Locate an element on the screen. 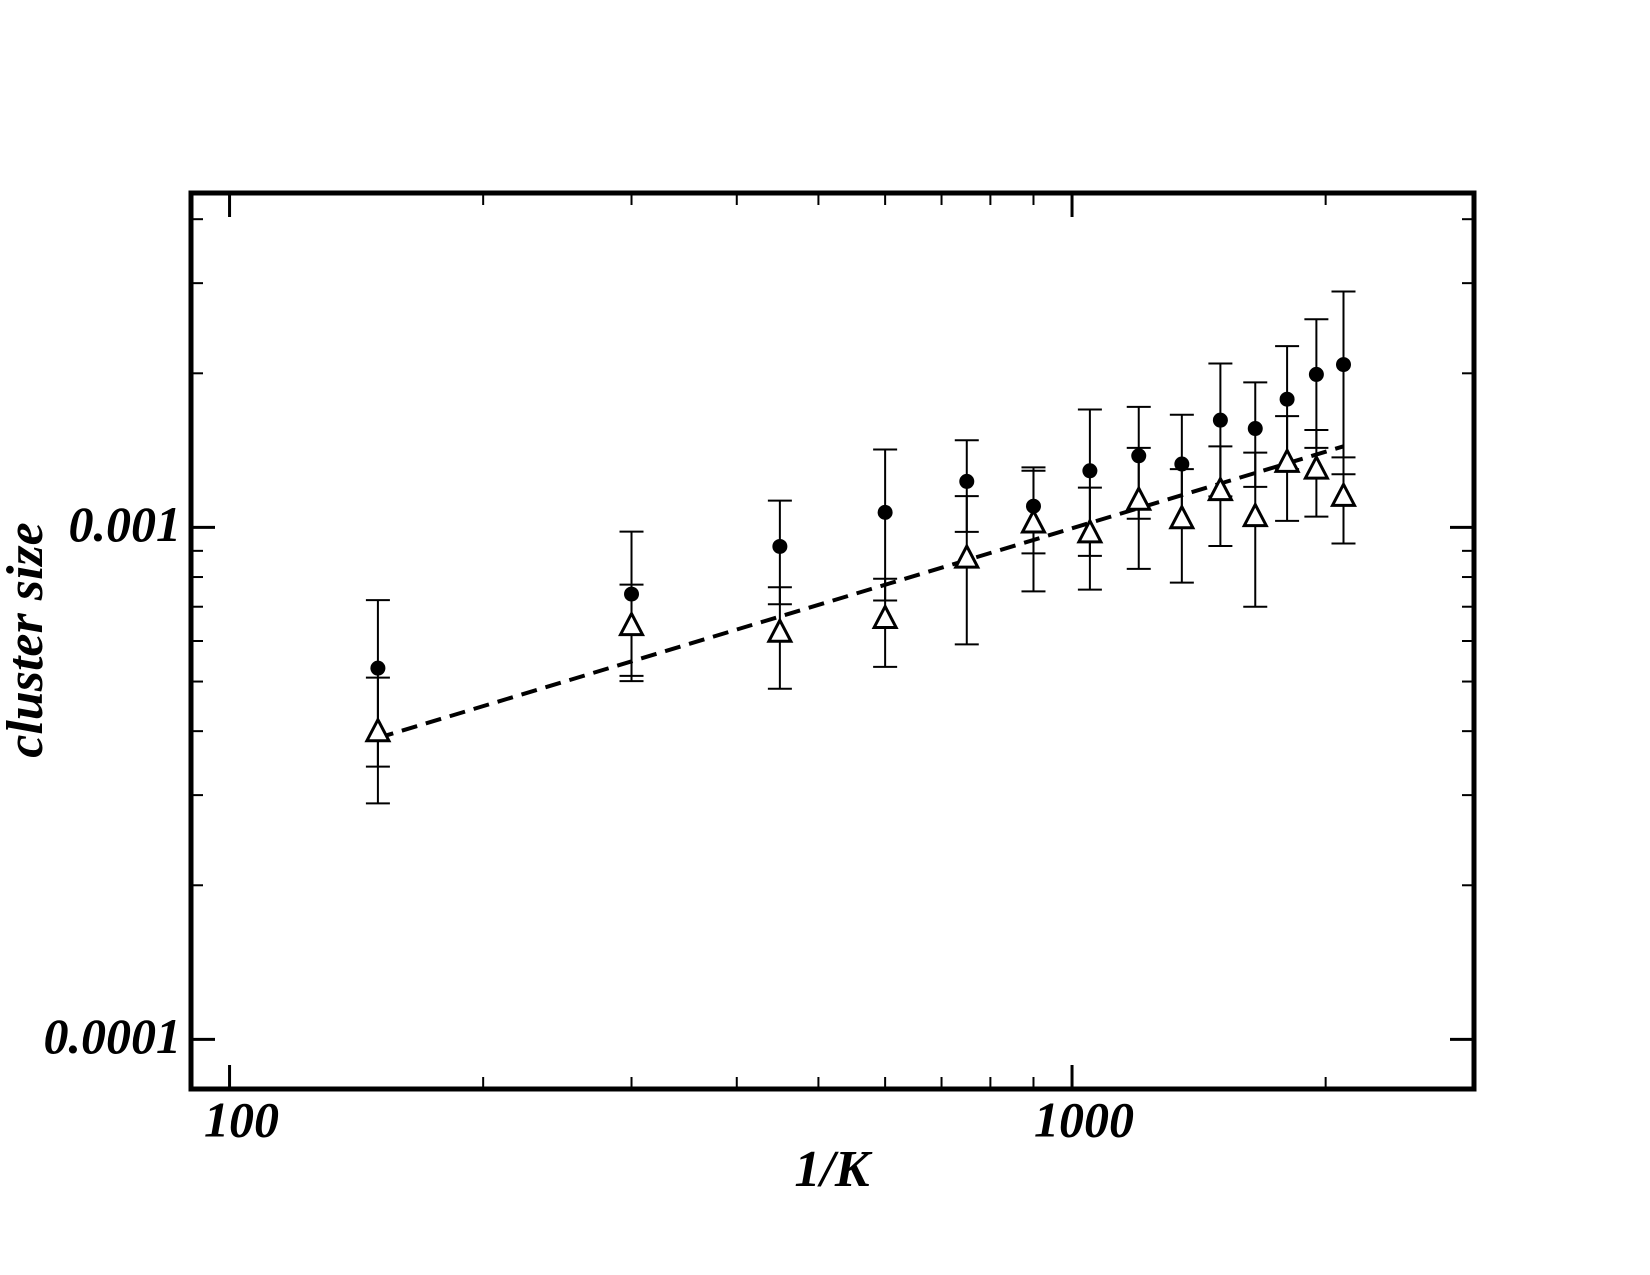 Image resolution: width=1650 pixels, height=1275 pixels. x-tick-label: 100 is located at coordinates (241, 1119).